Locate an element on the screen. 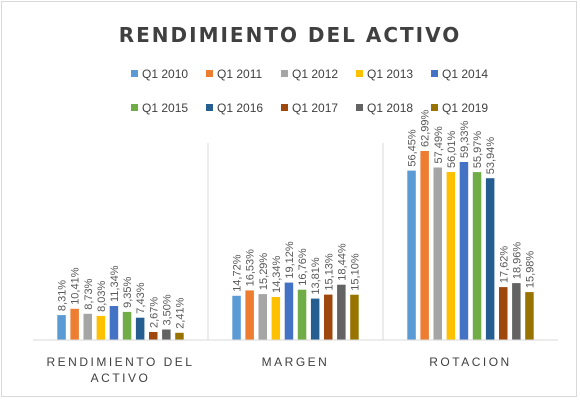  bar-q1-2010-rotacion is located at coordinates (411, 255).